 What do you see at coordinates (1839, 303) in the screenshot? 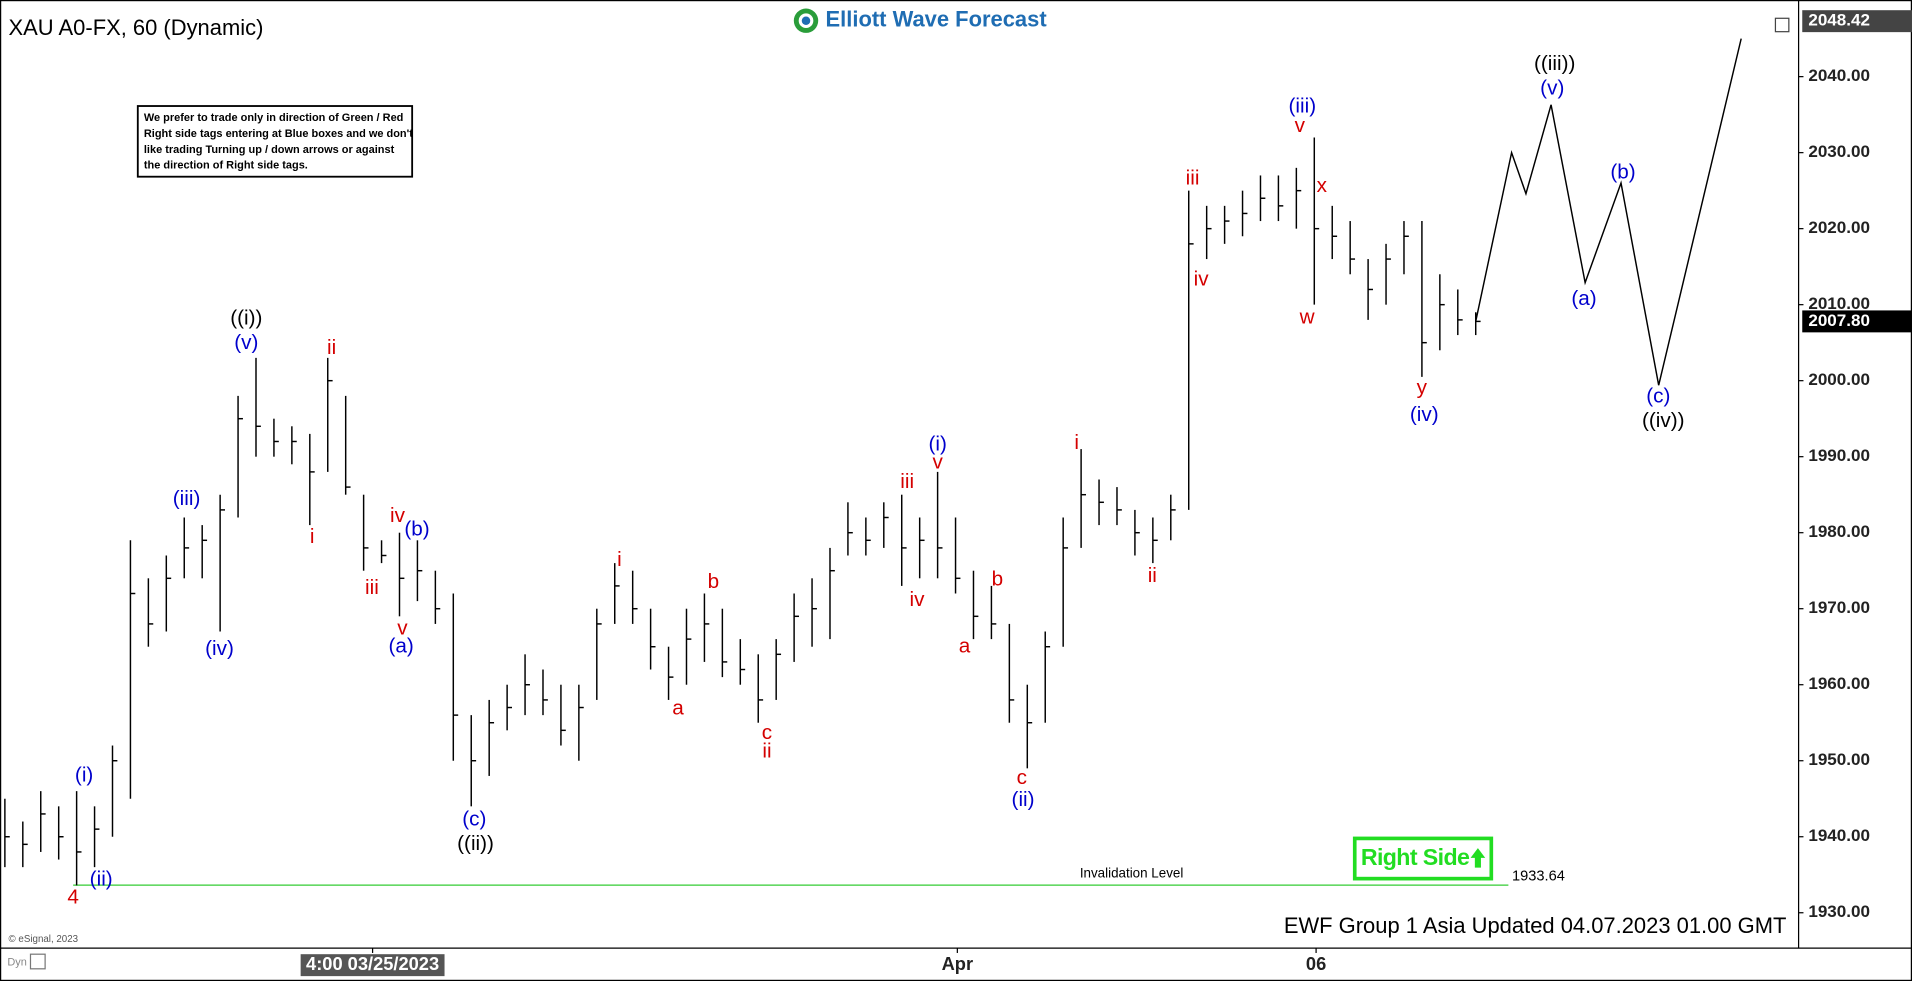
I see `y-tick-label: 2010.00` at bounding box center [1839, 303].